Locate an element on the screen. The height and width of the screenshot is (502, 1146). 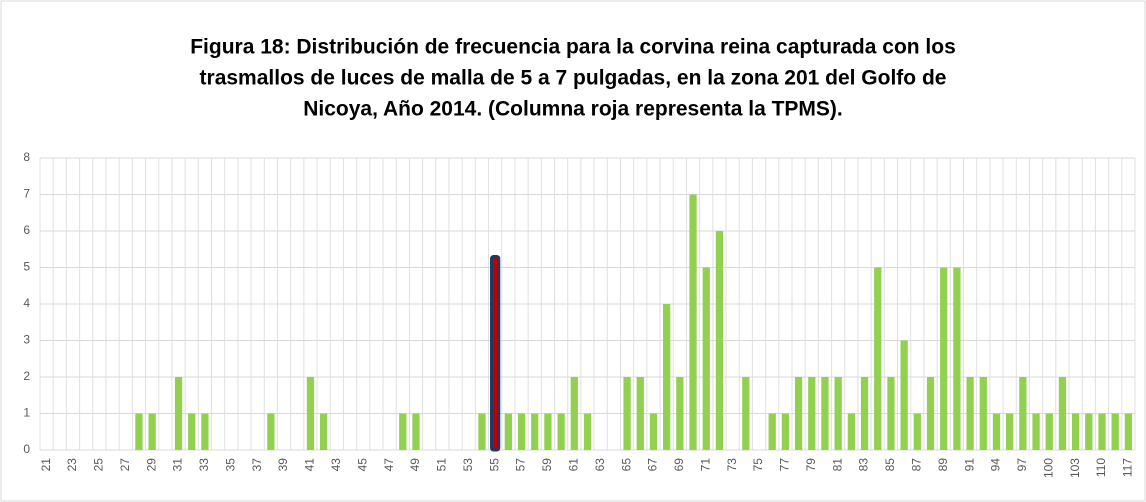
y-tick-label: 7 is located at coordinates (26, 194).